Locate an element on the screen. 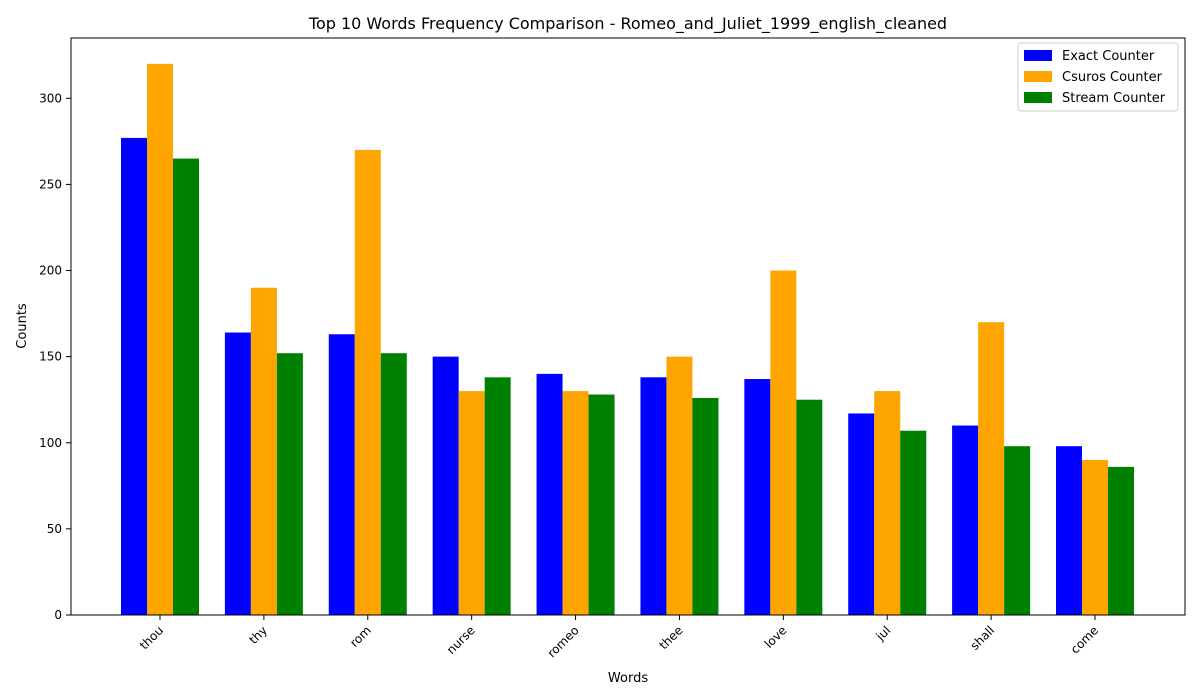  y-tick-label: 250 is located at coordinates (50, 184).